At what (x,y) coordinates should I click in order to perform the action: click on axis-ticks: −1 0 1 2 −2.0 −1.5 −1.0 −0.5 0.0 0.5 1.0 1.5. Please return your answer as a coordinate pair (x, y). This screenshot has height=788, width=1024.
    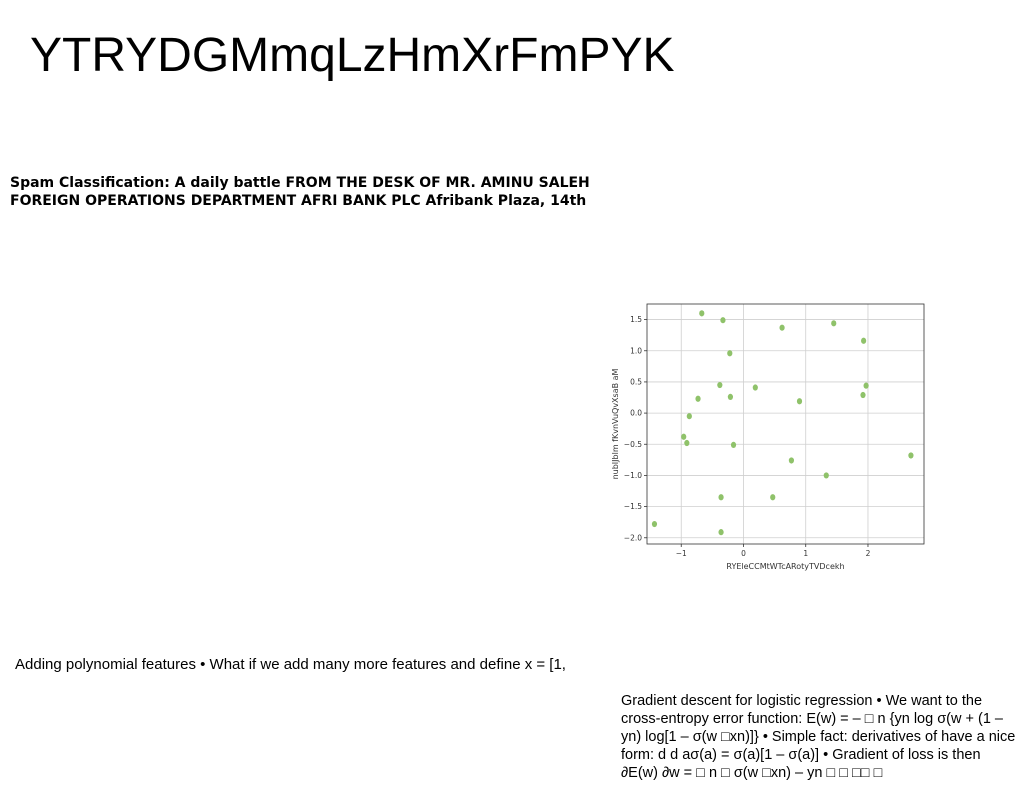
    Looking at the image, I should click on (747, 436).